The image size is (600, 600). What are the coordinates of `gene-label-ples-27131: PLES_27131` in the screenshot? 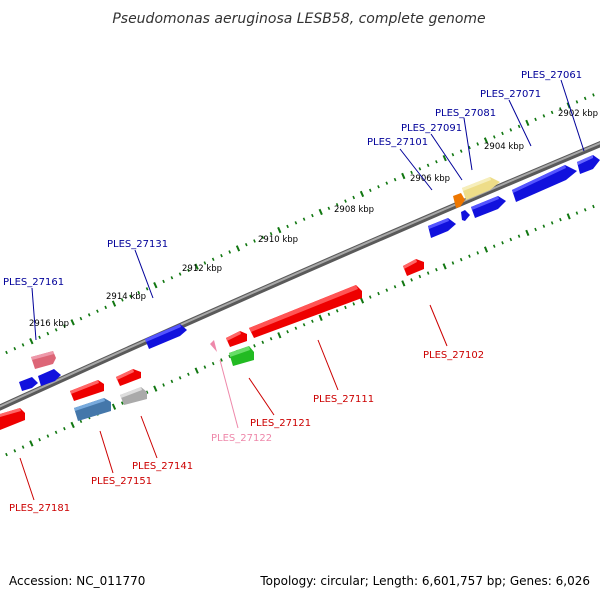 It's located at (137, 244).